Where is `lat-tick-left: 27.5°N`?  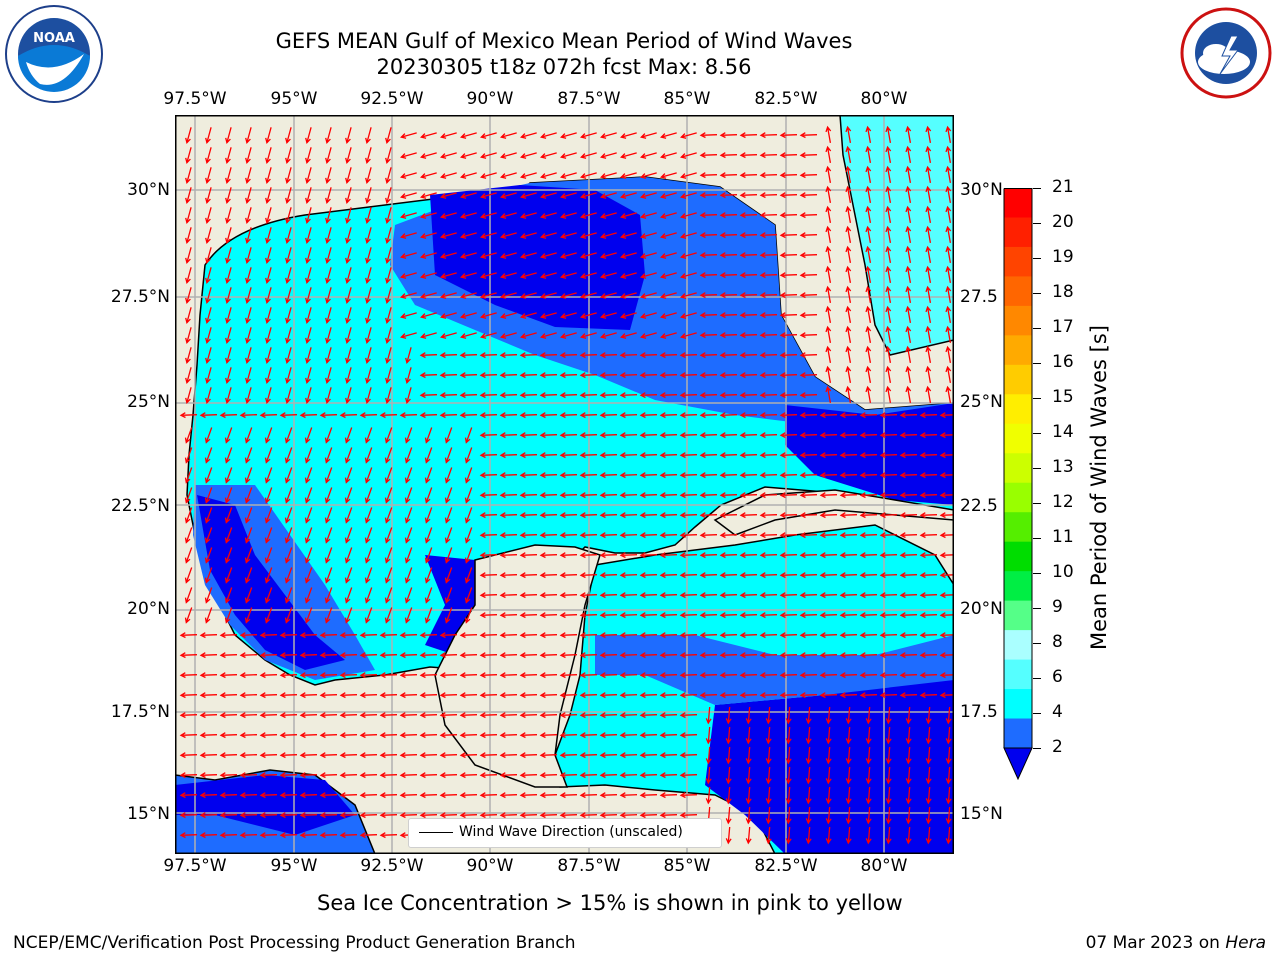
lat-tick-left: 27.5°N is located at coordinates (140, 297).